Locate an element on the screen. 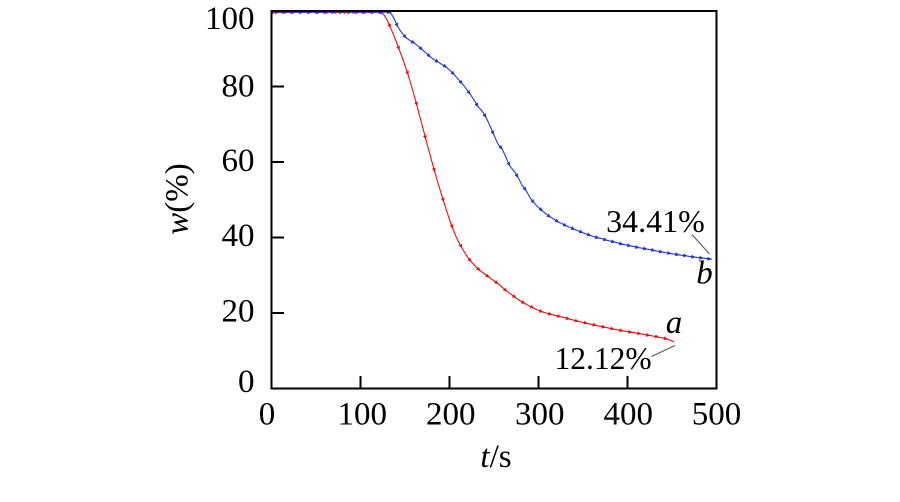  svg-text: w(%) is located at coordinates (178, 198).